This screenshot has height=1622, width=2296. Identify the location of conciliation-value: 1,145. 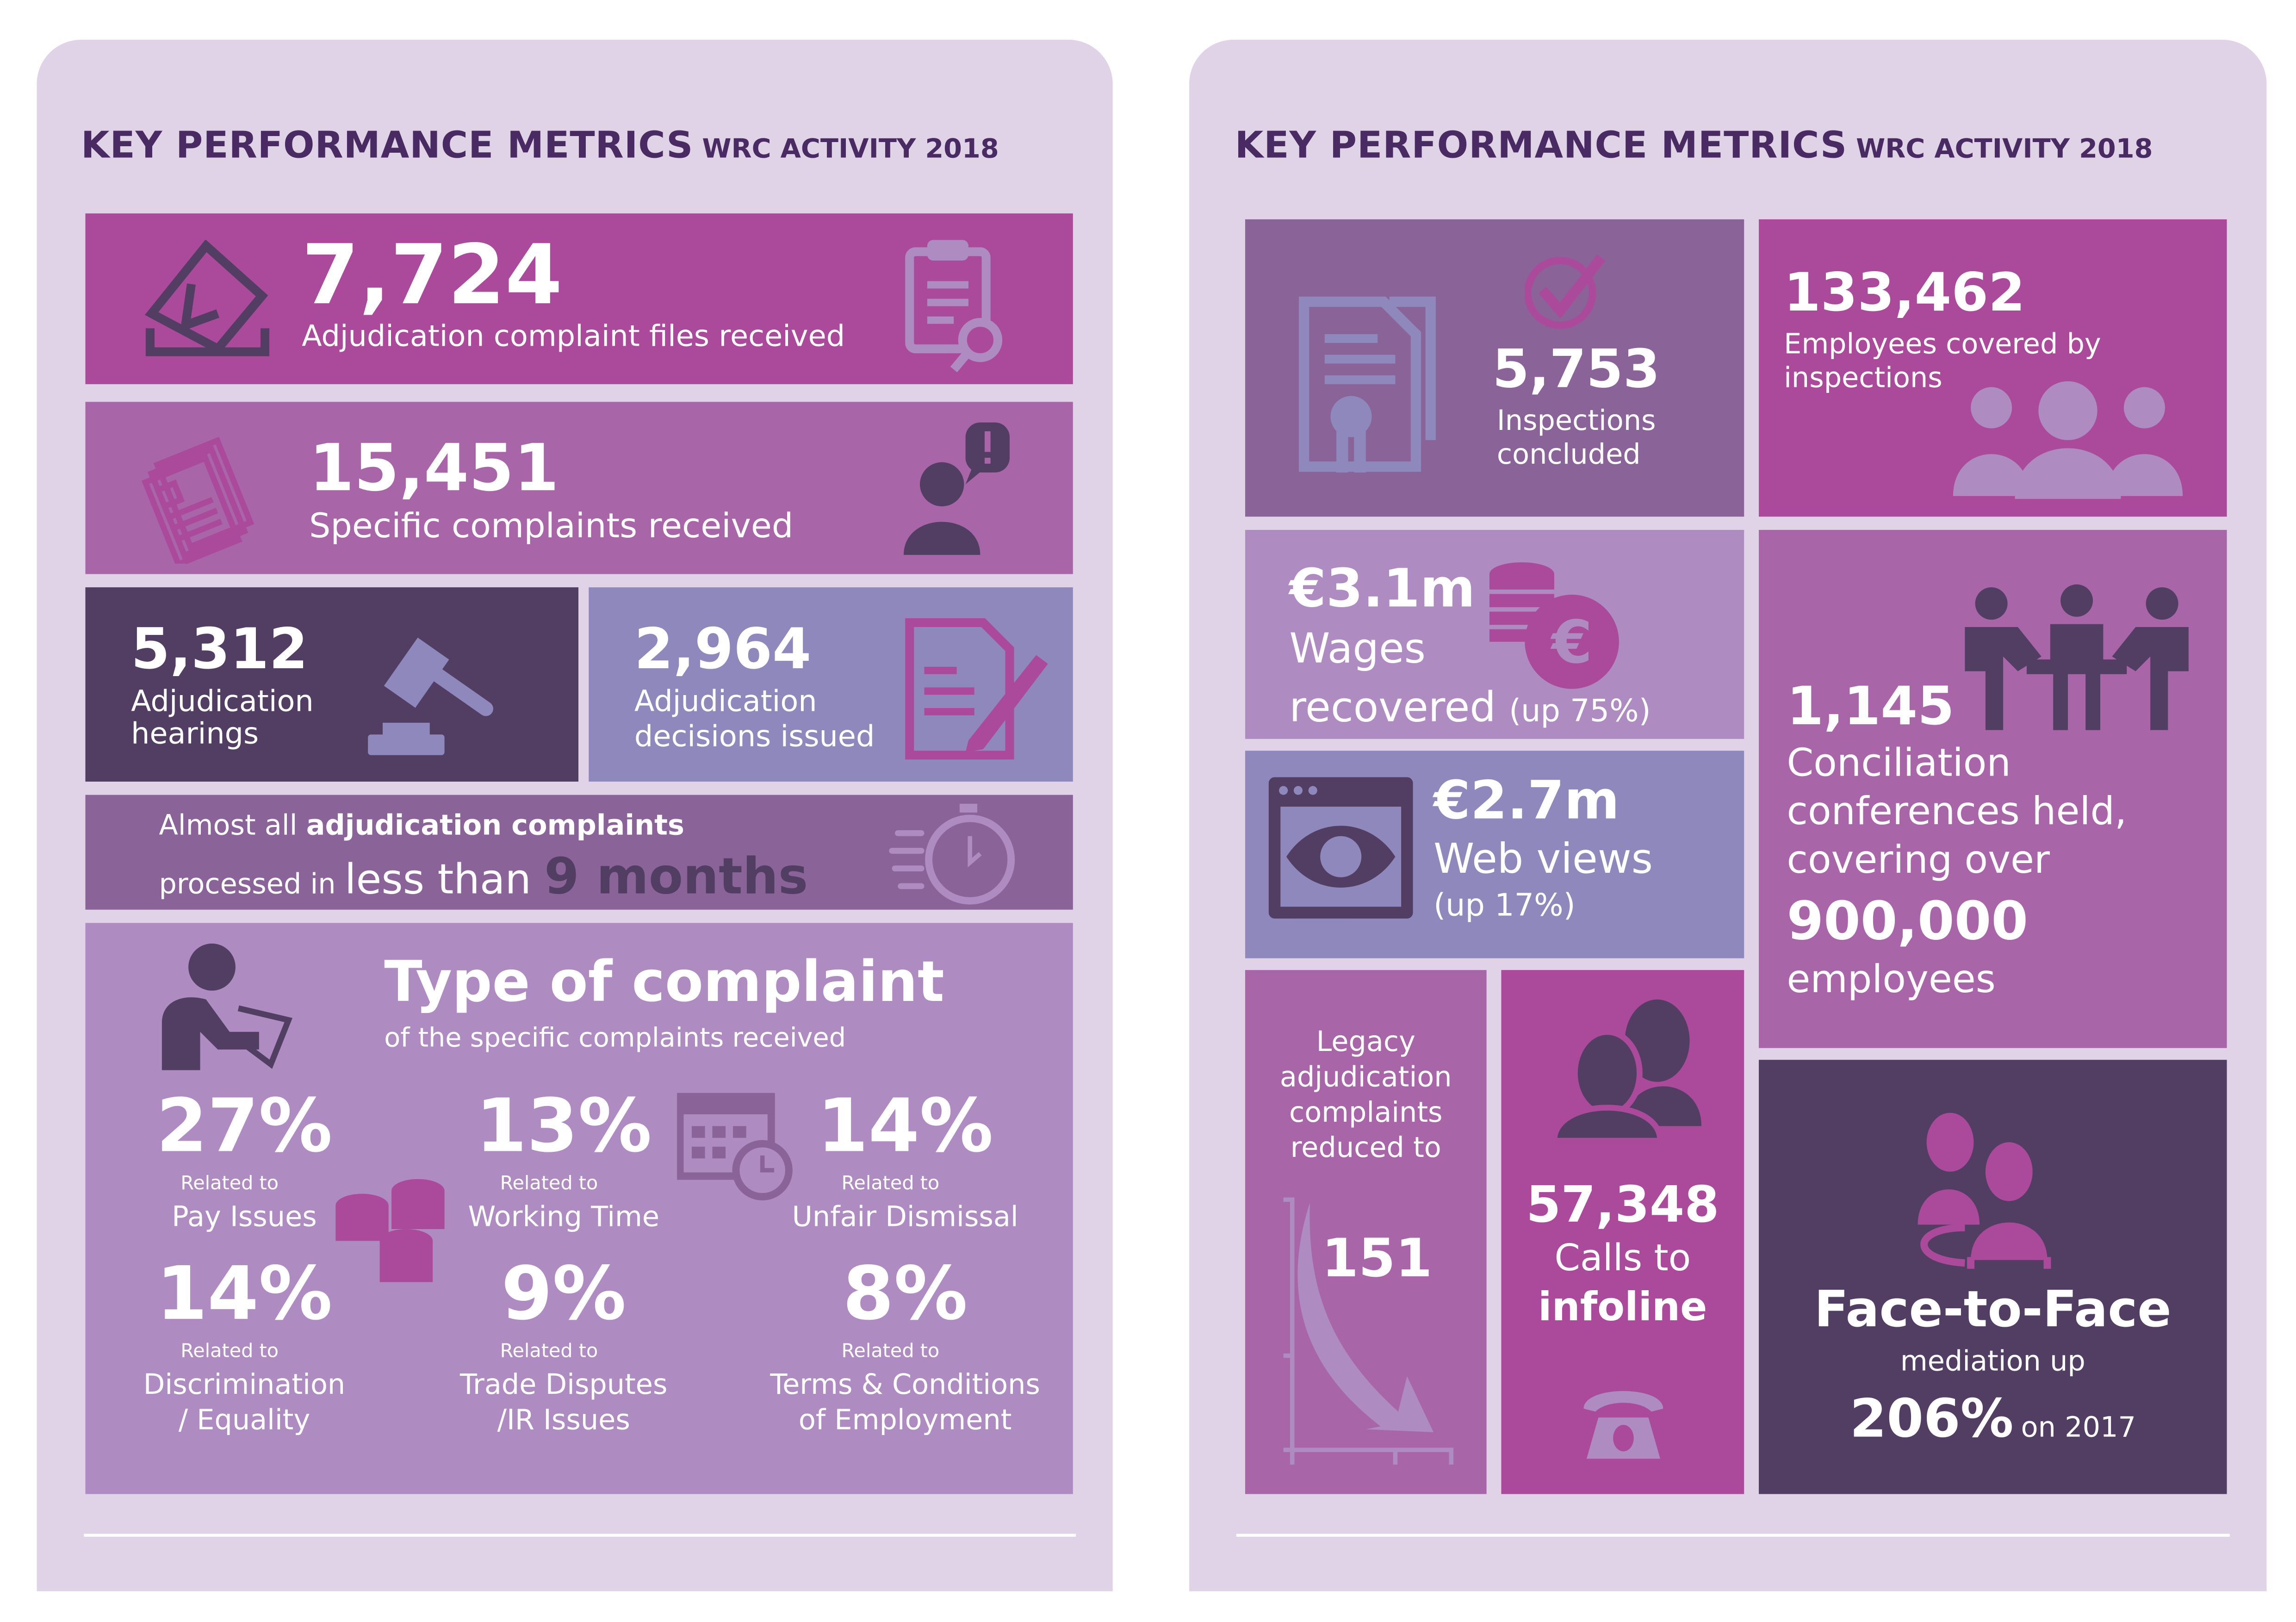
(1871, 707).